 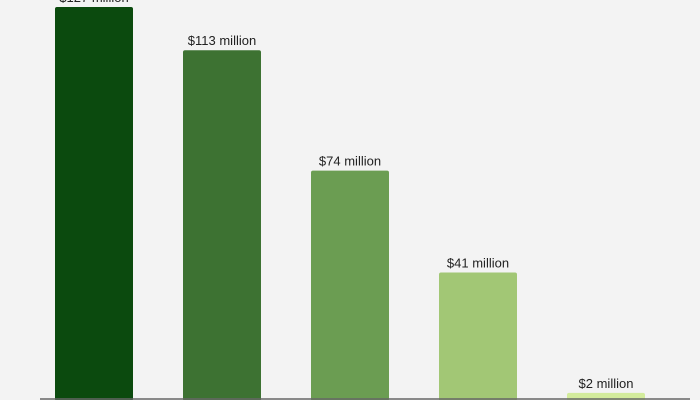 I want to click on bar-value-label-3: $74 million, so click(x=350, y=161).